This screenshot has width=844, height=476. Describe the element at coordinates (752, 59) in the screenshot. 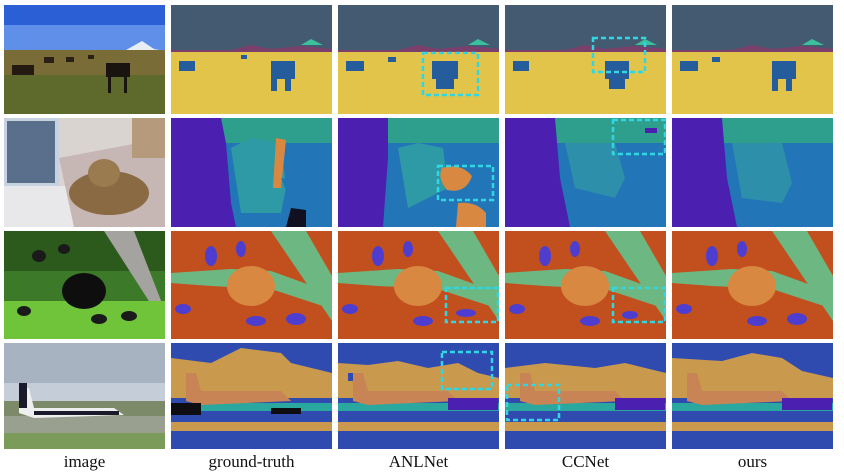

I see `row-1-ours` at that location.